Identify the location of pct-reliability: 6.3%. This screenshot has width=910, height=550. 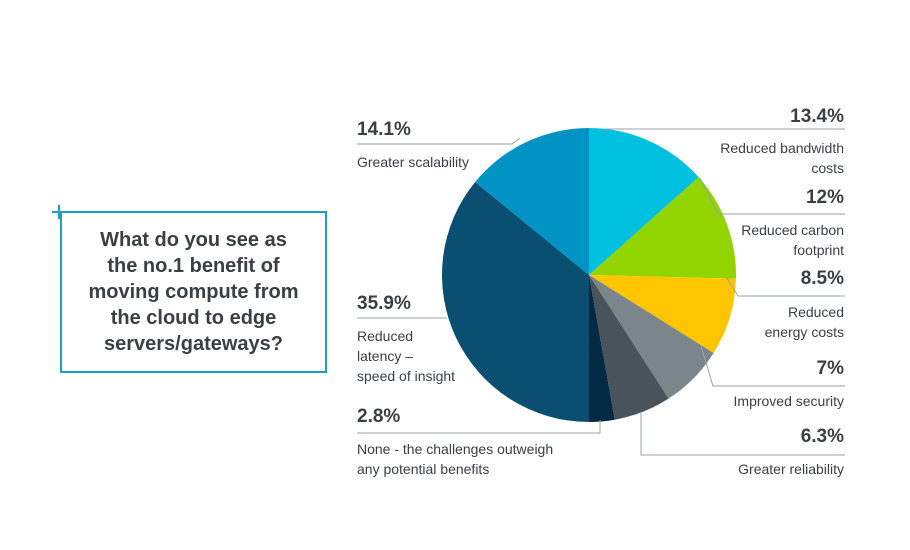
(822, 436).